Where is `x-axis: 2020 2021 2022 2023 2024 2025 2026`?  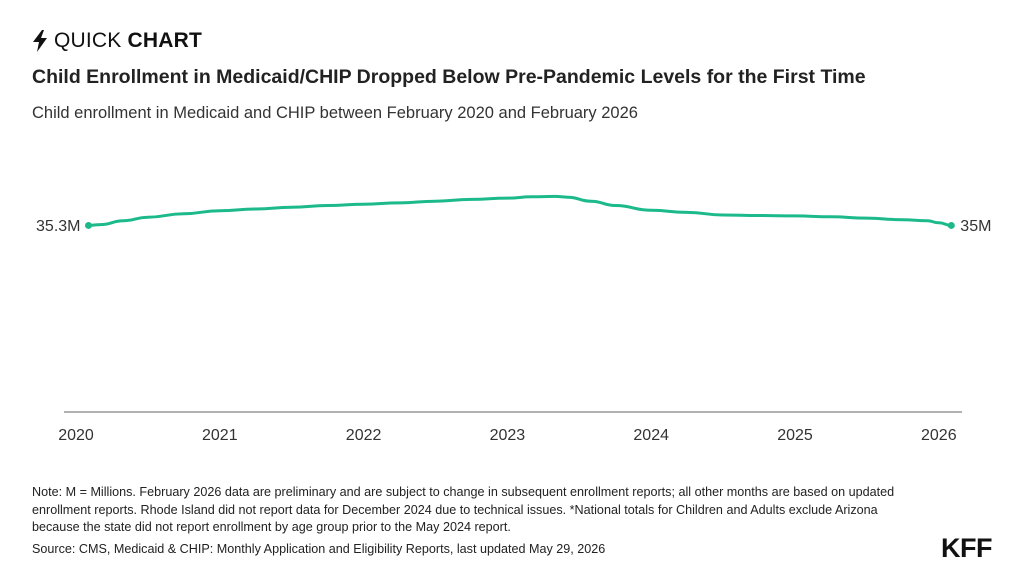
x-axis: 2020 2021 2022 2023 2024 2025 2026 is located at coordinates (510, 427).